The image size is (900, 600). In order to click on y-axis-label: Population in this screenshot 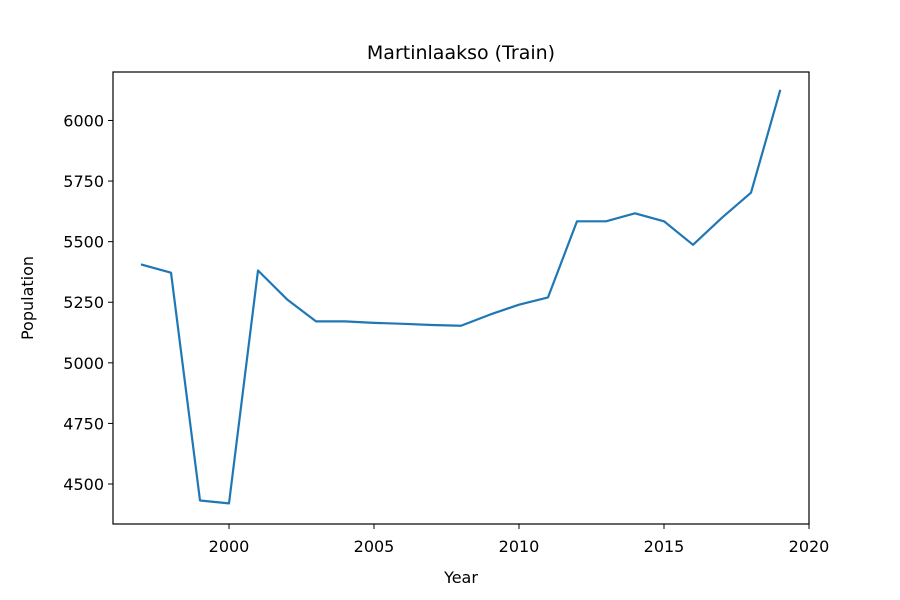, I will do `click(27, 298)`.